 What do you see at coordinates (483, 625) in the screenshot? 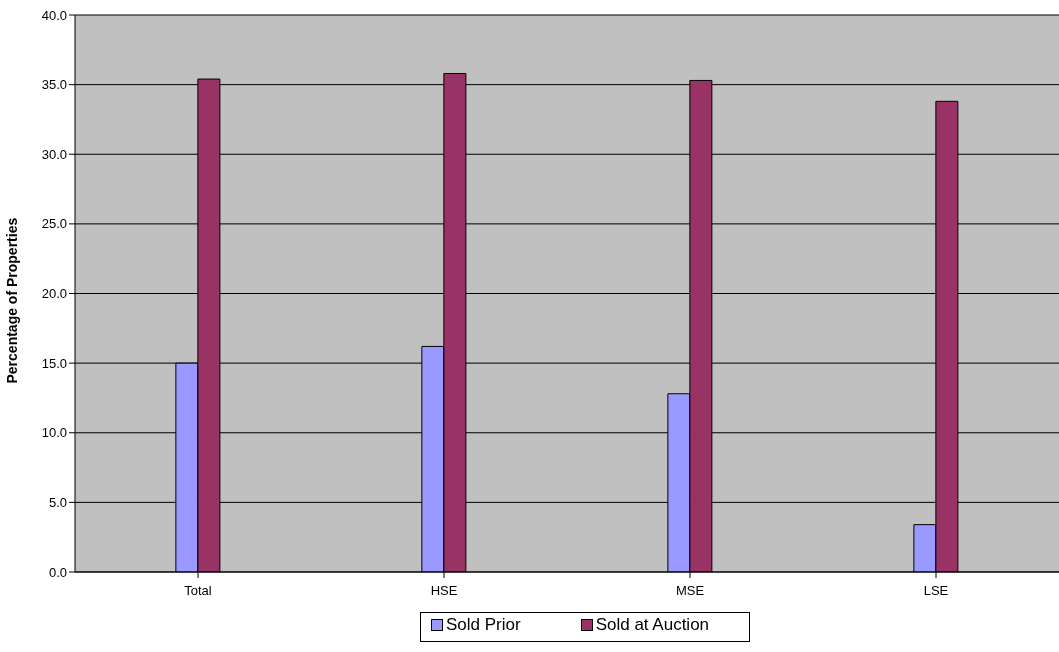
I see `legend-label: Sold Prior` at bounding box center [483, 625].